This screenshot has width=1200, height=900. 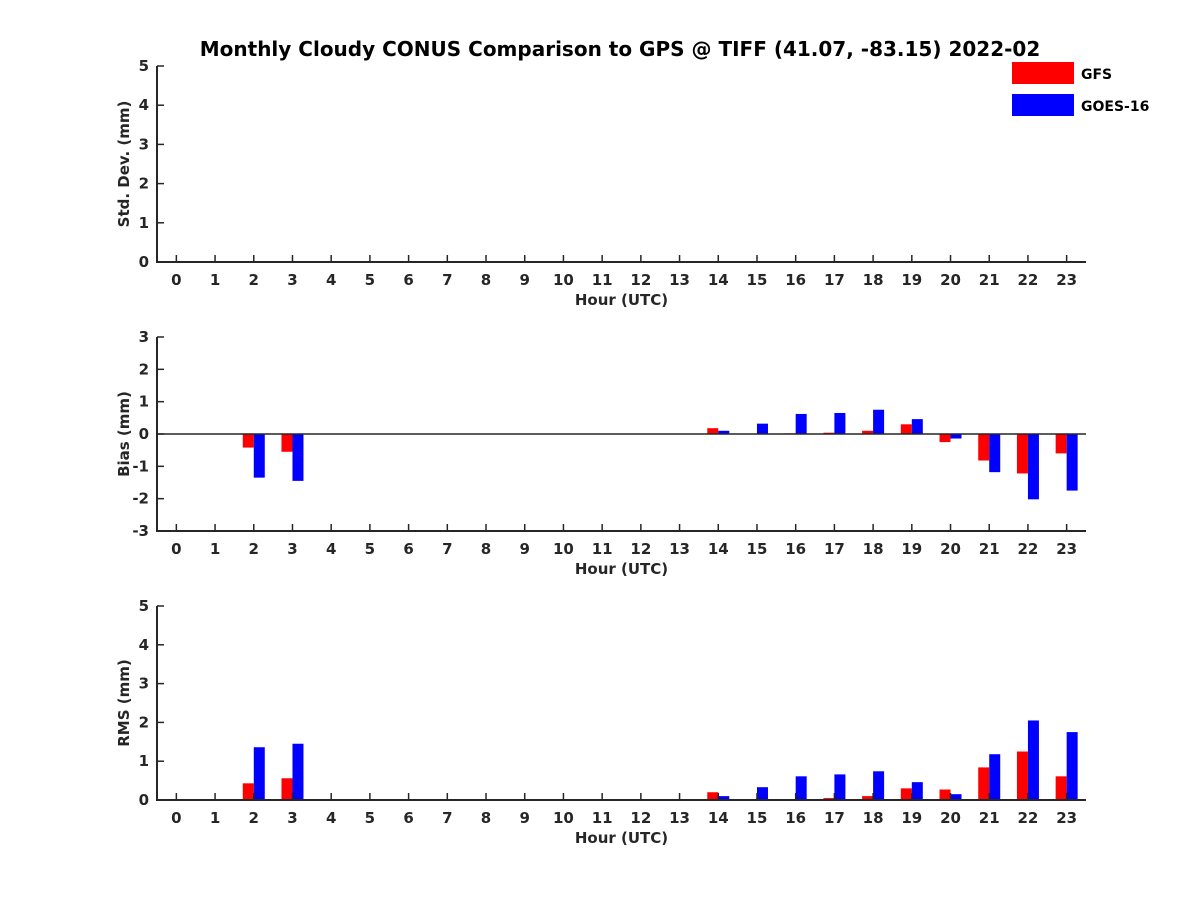 I want to click on x-tick-label-bias-15: 15, so click(x=757, y=549).